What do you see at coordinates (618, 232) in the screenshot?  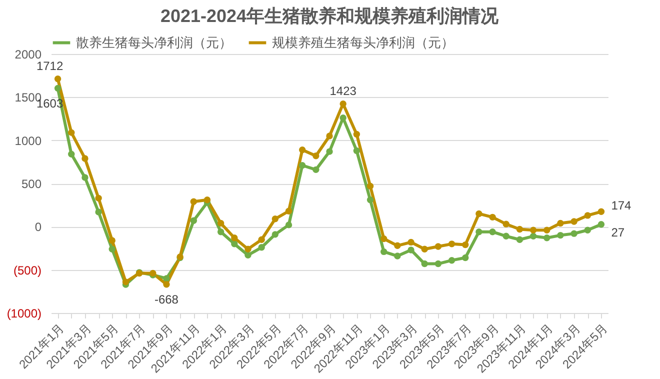 I see `data-label: 27` at bounding box center [618, 232].